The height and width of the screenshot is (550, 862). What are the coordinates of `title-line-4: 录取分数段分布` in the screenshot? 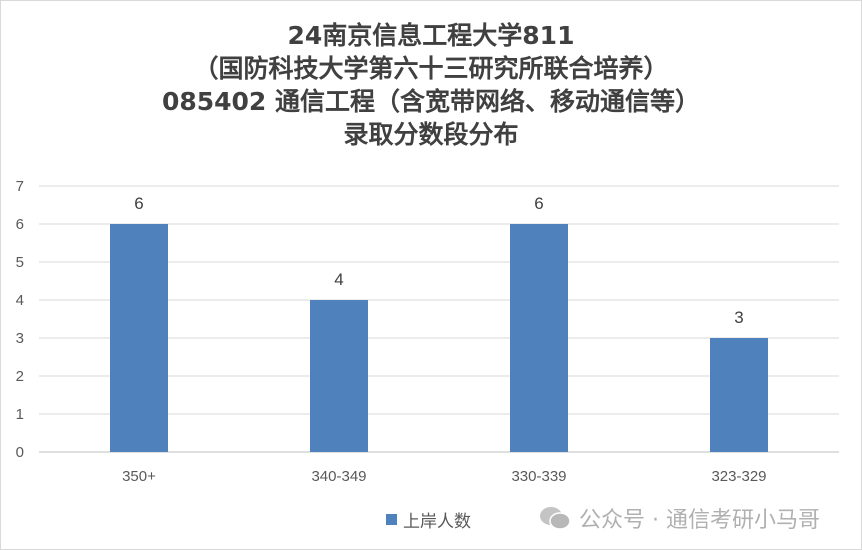 It's located at (431, 134).